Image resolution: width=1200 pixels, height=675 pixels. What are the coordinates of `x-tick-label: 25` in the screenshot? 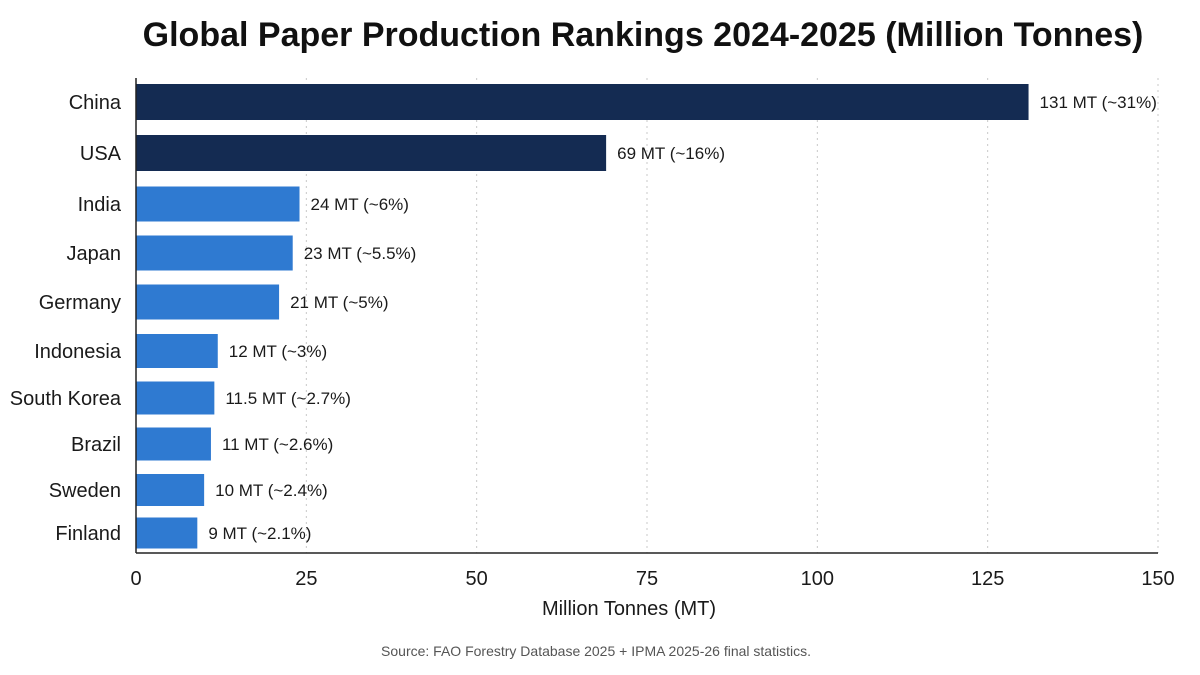 It's located at (306, 579).